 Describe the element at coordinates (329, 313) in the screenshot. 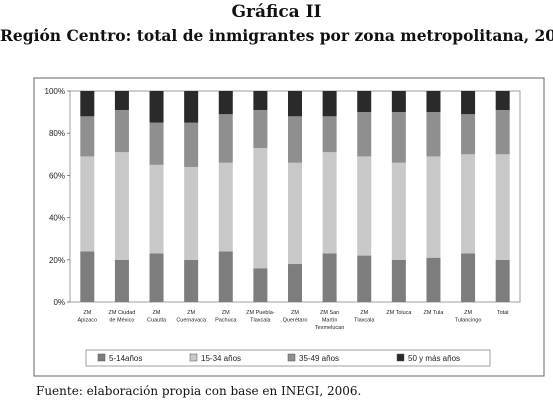

I see `x-tick-label: ZM San` at that location.